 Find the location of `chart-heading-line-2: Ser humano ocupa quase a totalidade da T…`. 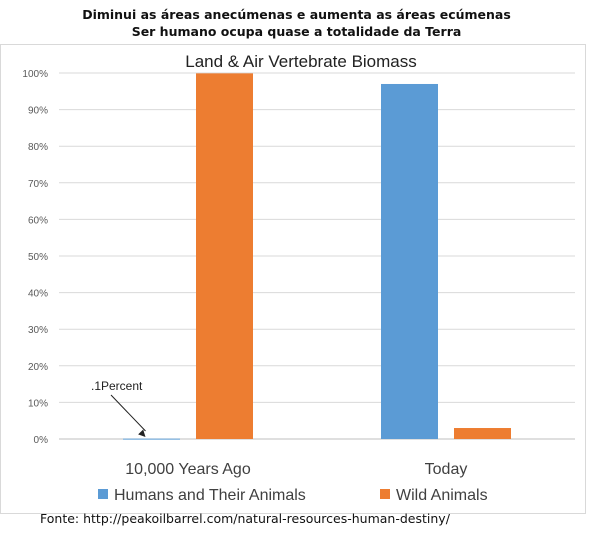

chart-heading-line-2: Ser humano ocupa quase a totalidade da T… is located at coordinates (296, 31).